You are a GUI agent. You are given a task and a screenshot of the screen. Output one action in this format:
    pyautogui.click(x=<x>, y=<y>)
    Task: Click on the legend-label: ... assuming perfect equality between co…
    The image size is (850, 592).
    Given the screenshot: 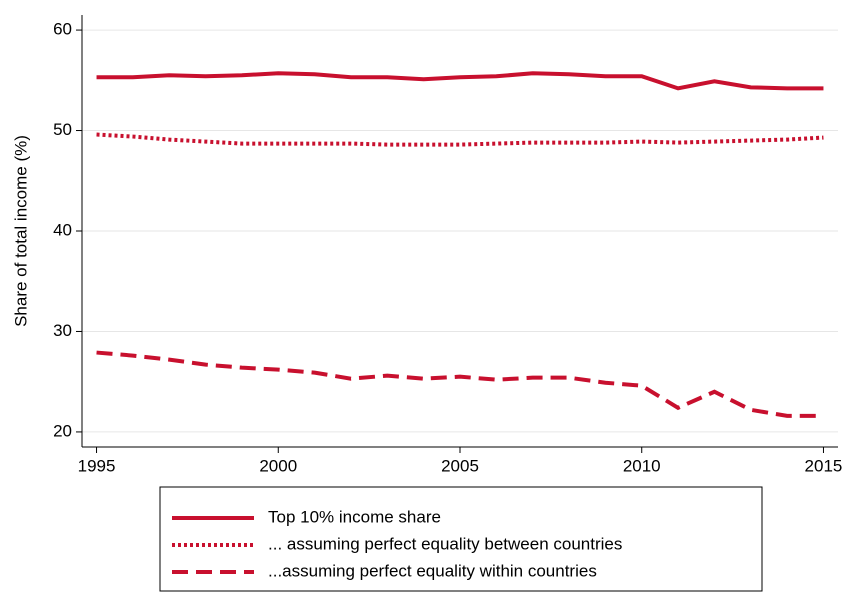 What is the action you would take?
    pyautogui.click(x=445, y=543)
    